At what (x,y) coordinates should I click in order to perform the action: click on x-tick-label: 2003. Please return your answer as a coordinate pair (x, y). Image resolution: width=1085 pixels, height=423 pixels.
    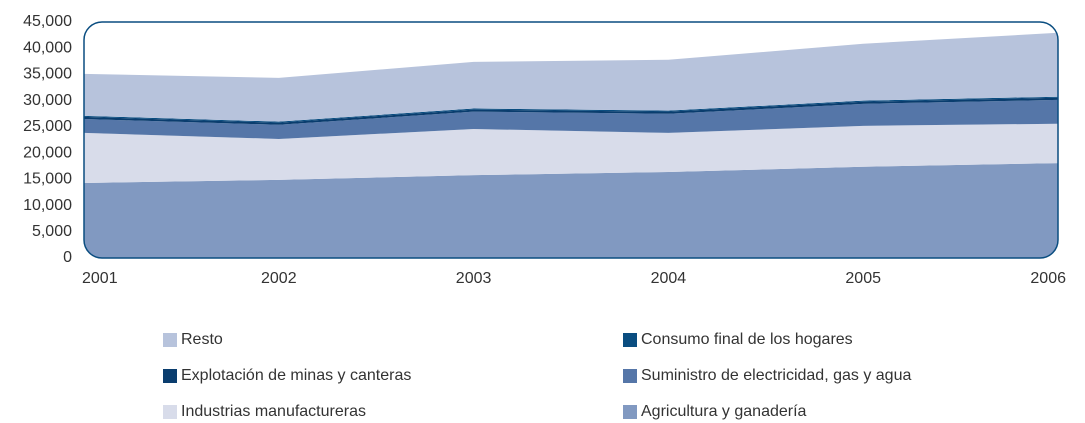
    Looking at the image, I should click on (474, 278).